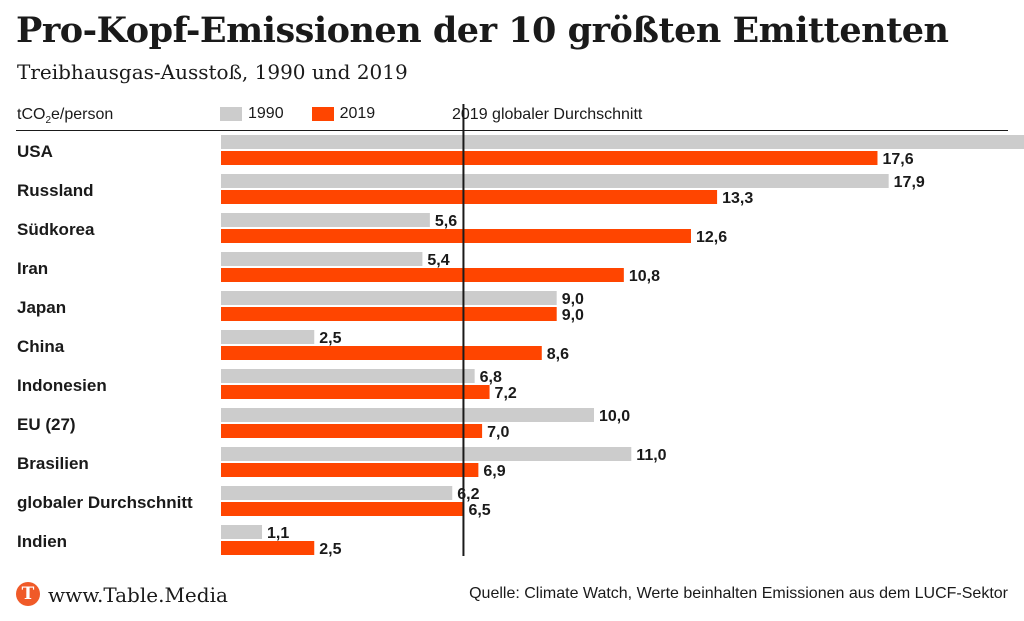  Describe the element at coordinates (512, 130) in the screenshot. I see `header-divider` at that location.